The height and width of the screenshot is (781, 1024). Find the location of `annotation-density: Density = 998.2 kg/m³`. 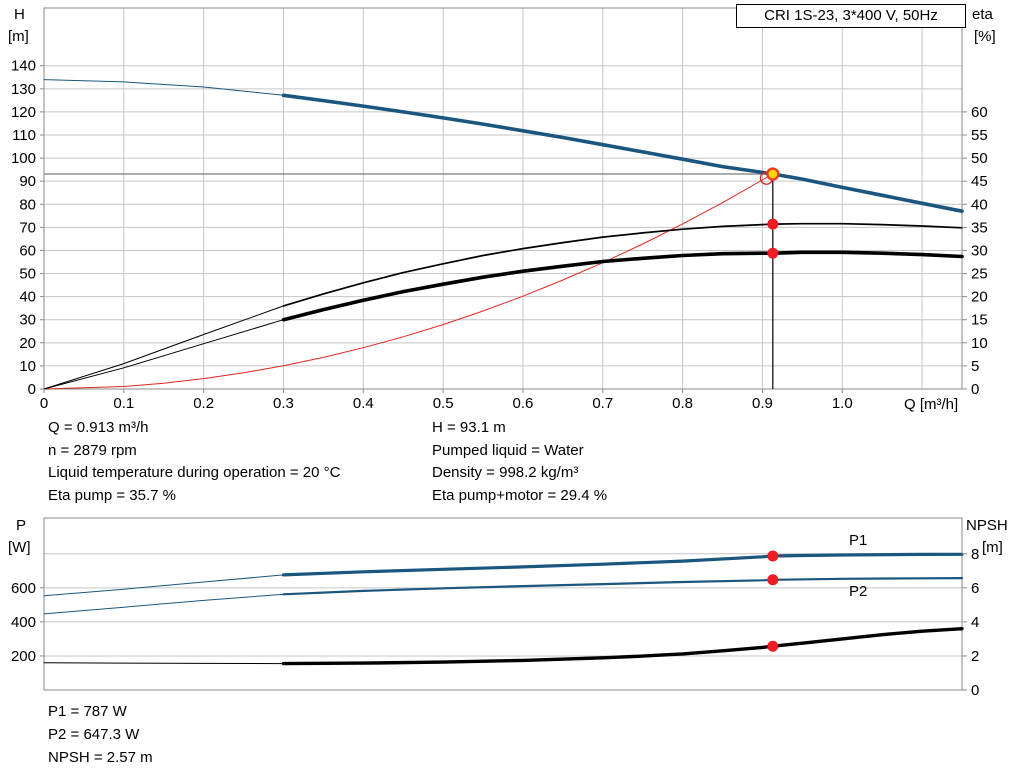

annotation-density: Density = 998.2 kg/m³ is located at coordinates (505, 472).